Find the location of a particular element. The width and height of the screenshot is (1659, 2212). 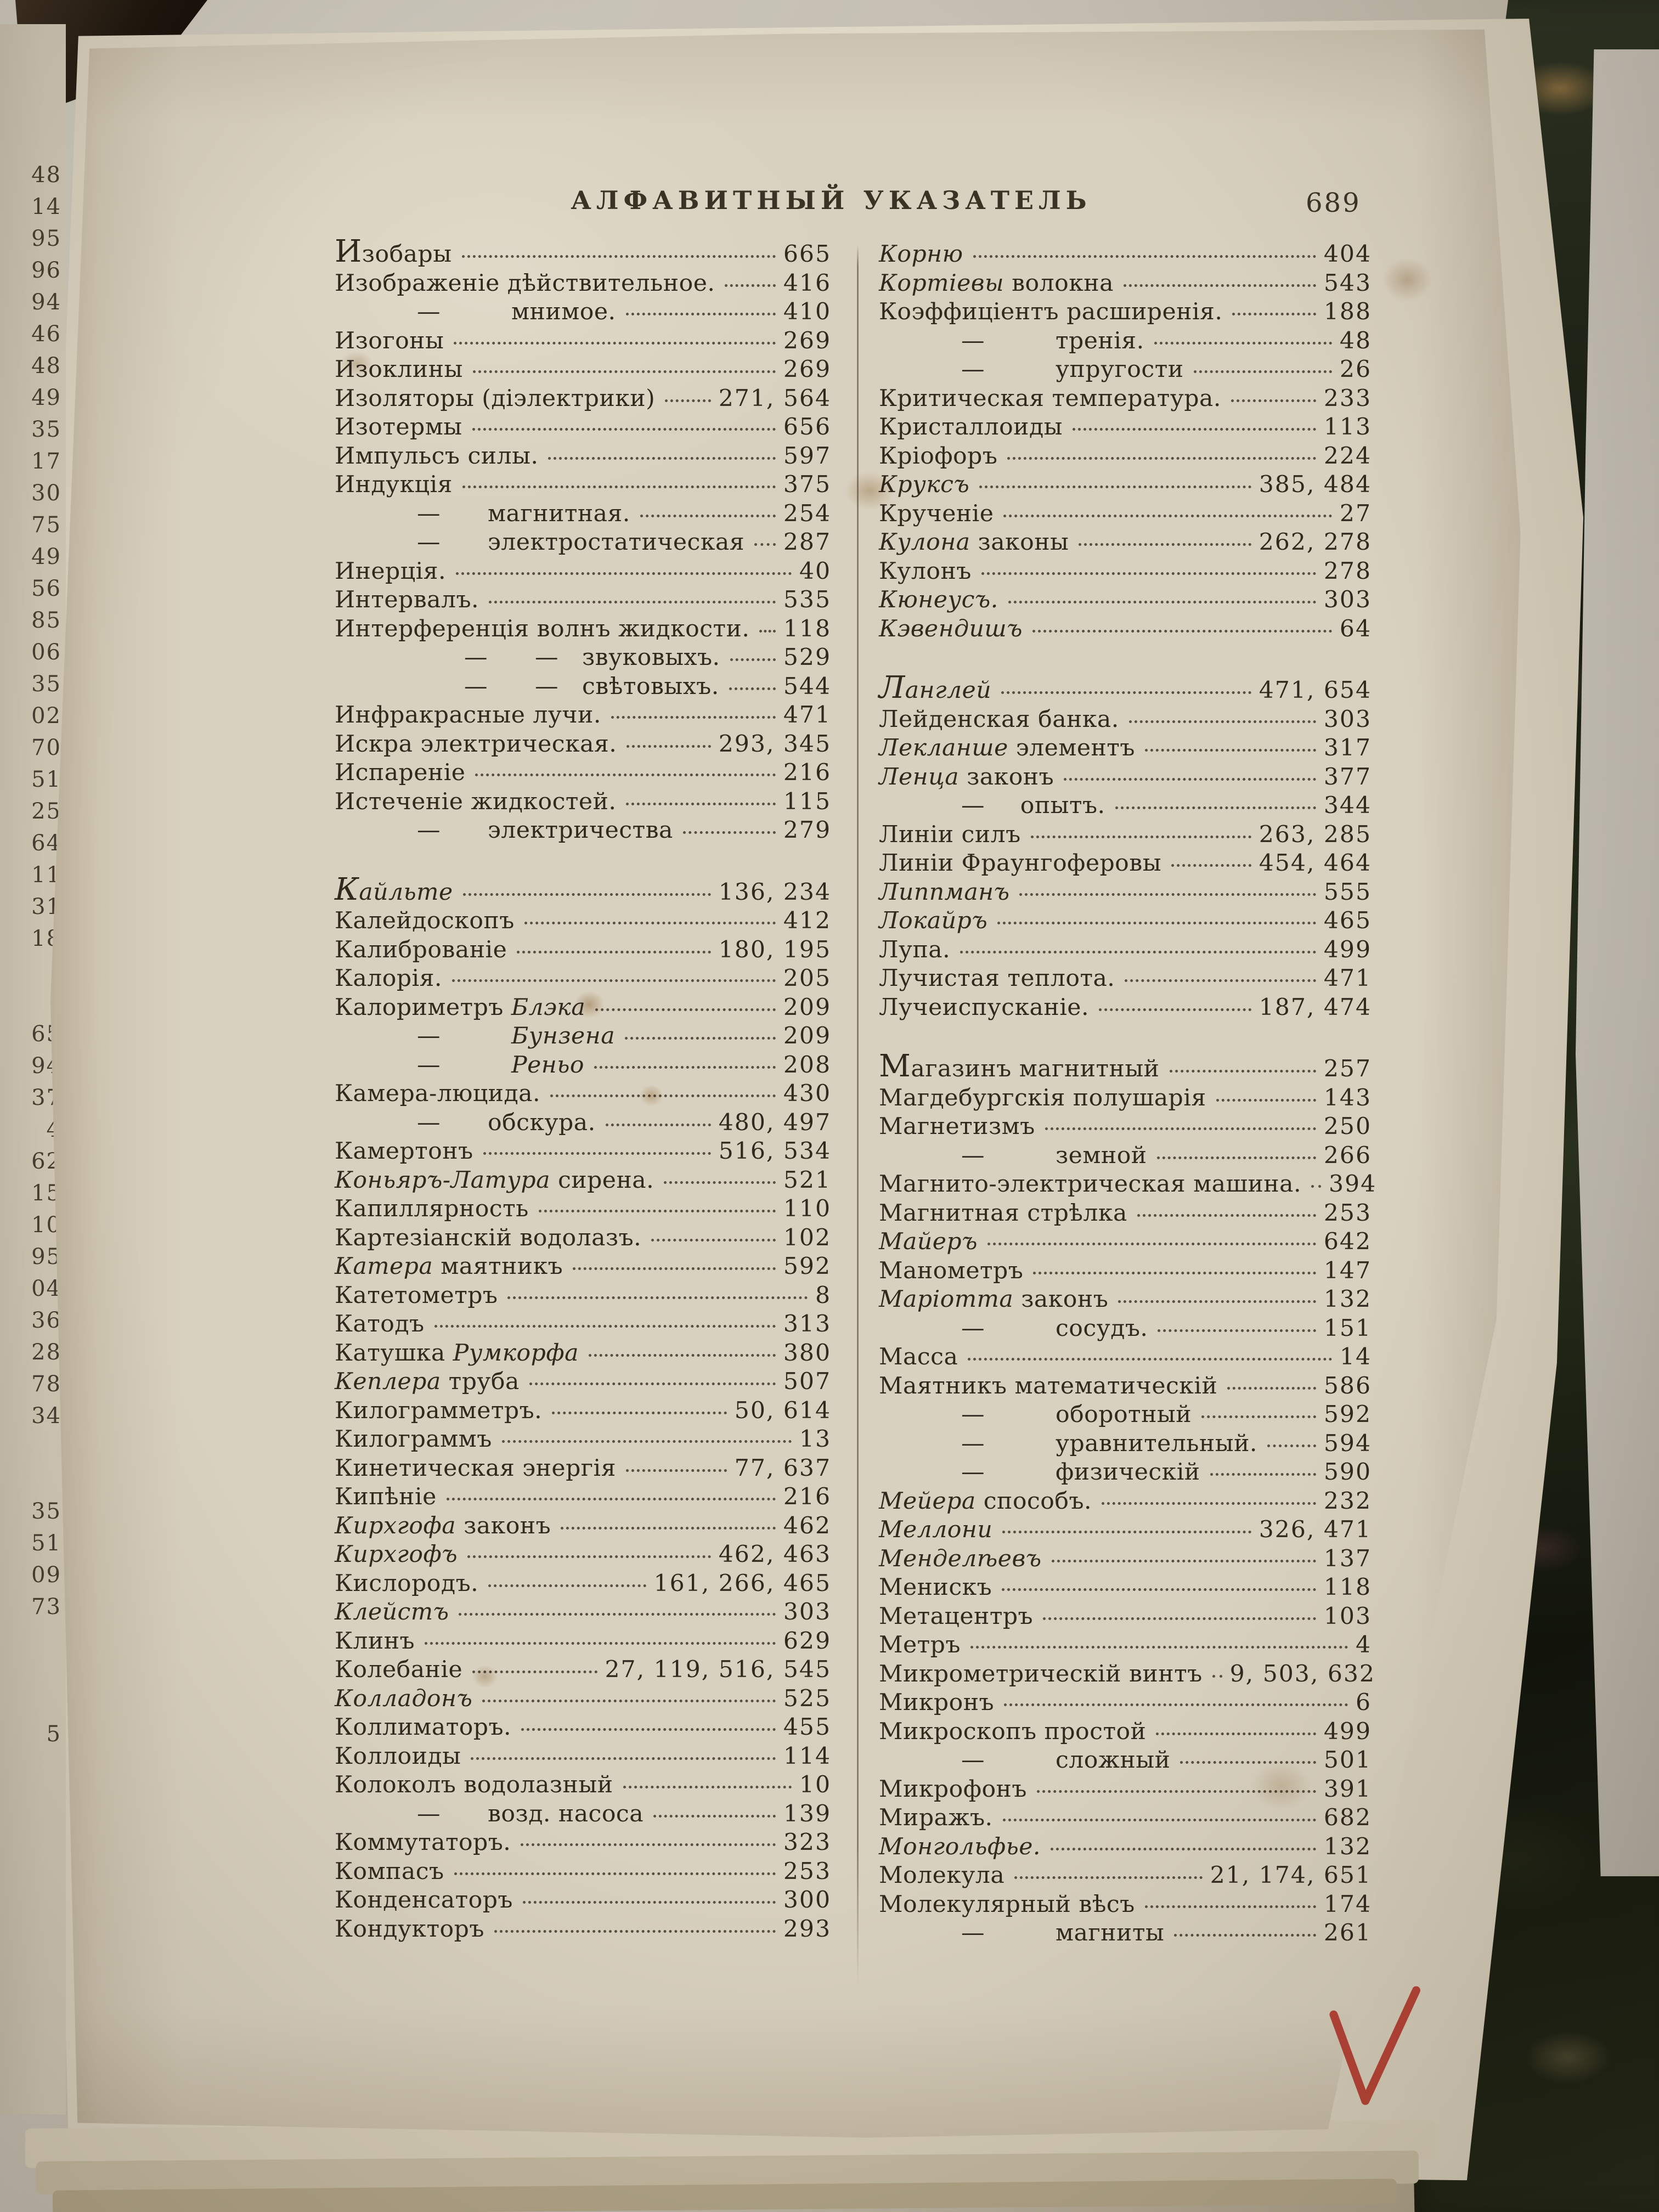

entry-label: Кеплера труба is located at coordinates (428, 1382).